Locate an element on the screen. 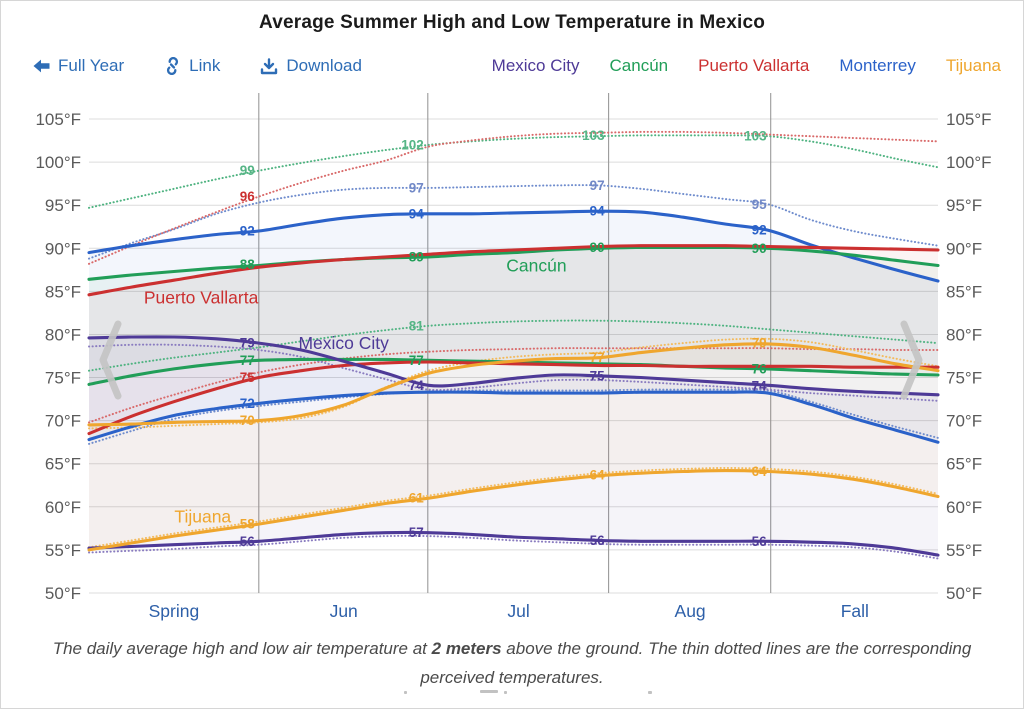 This screenshot has width=1024, height=709. value-label-58: 58 is located at coordinates (248, 524).